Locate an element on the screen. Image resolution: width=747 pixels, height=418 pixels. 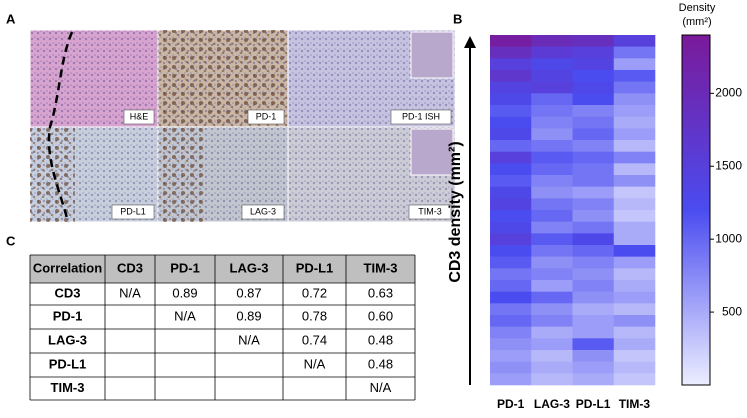
colorbar-tick-label: 1000 is located at coordinates (728, 238).